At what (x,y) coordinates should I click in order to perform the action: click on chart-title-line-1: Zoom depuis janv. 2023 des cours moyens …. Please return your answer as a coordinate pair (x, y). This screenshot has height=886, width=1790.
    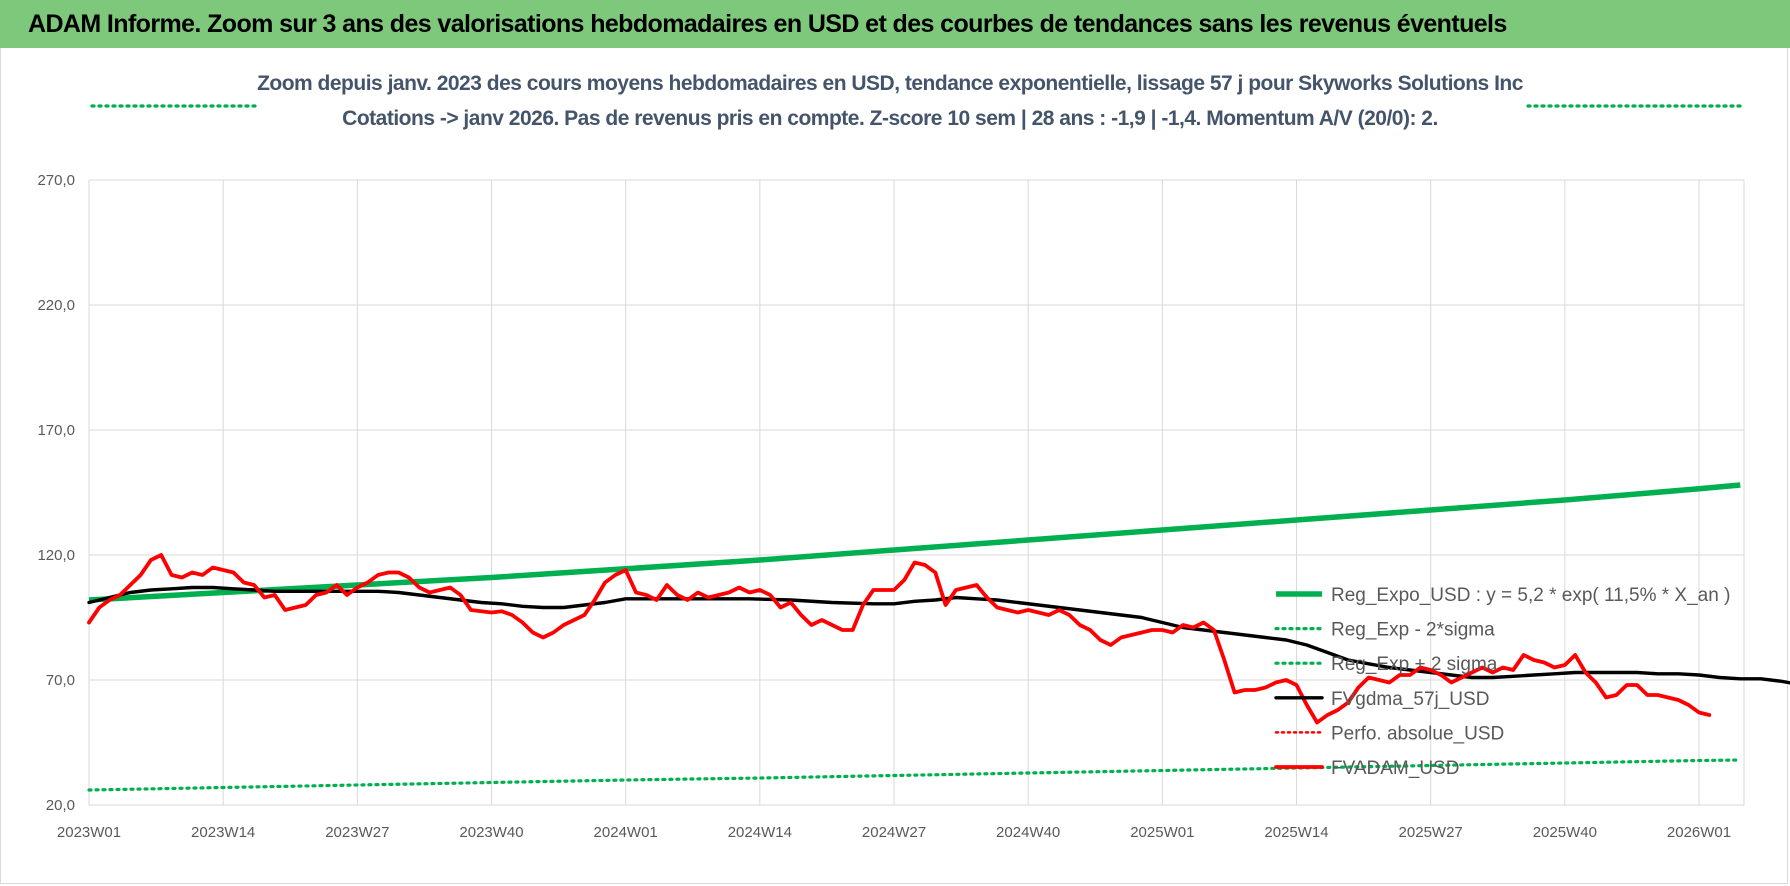
    Looking at the image, I should click on (890, 83).